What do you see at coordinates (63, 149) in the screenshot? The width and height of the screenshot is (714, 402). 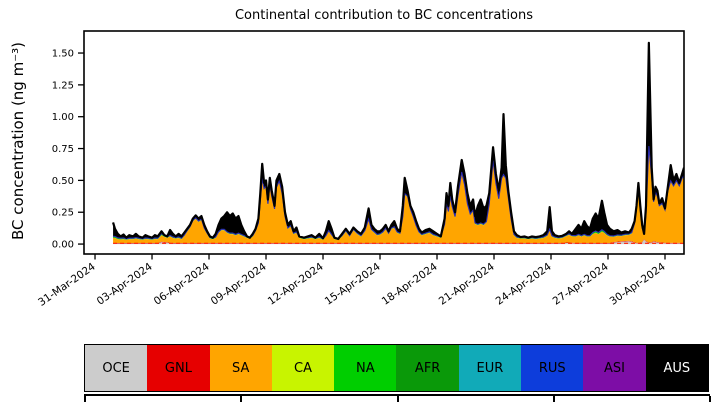 I see `y-tick-label: 0.75` at bounding box center [63, 149].